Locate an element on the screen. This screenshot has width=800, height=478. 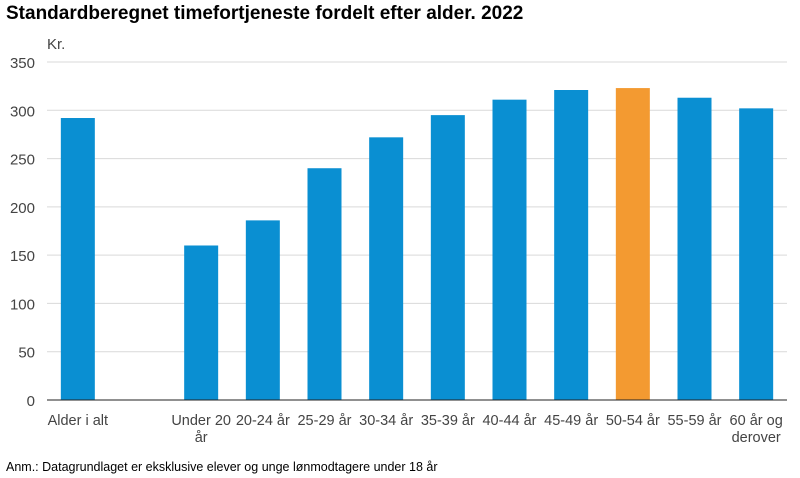
y-axis-label: Kr. is located at coordinates (56, 44).